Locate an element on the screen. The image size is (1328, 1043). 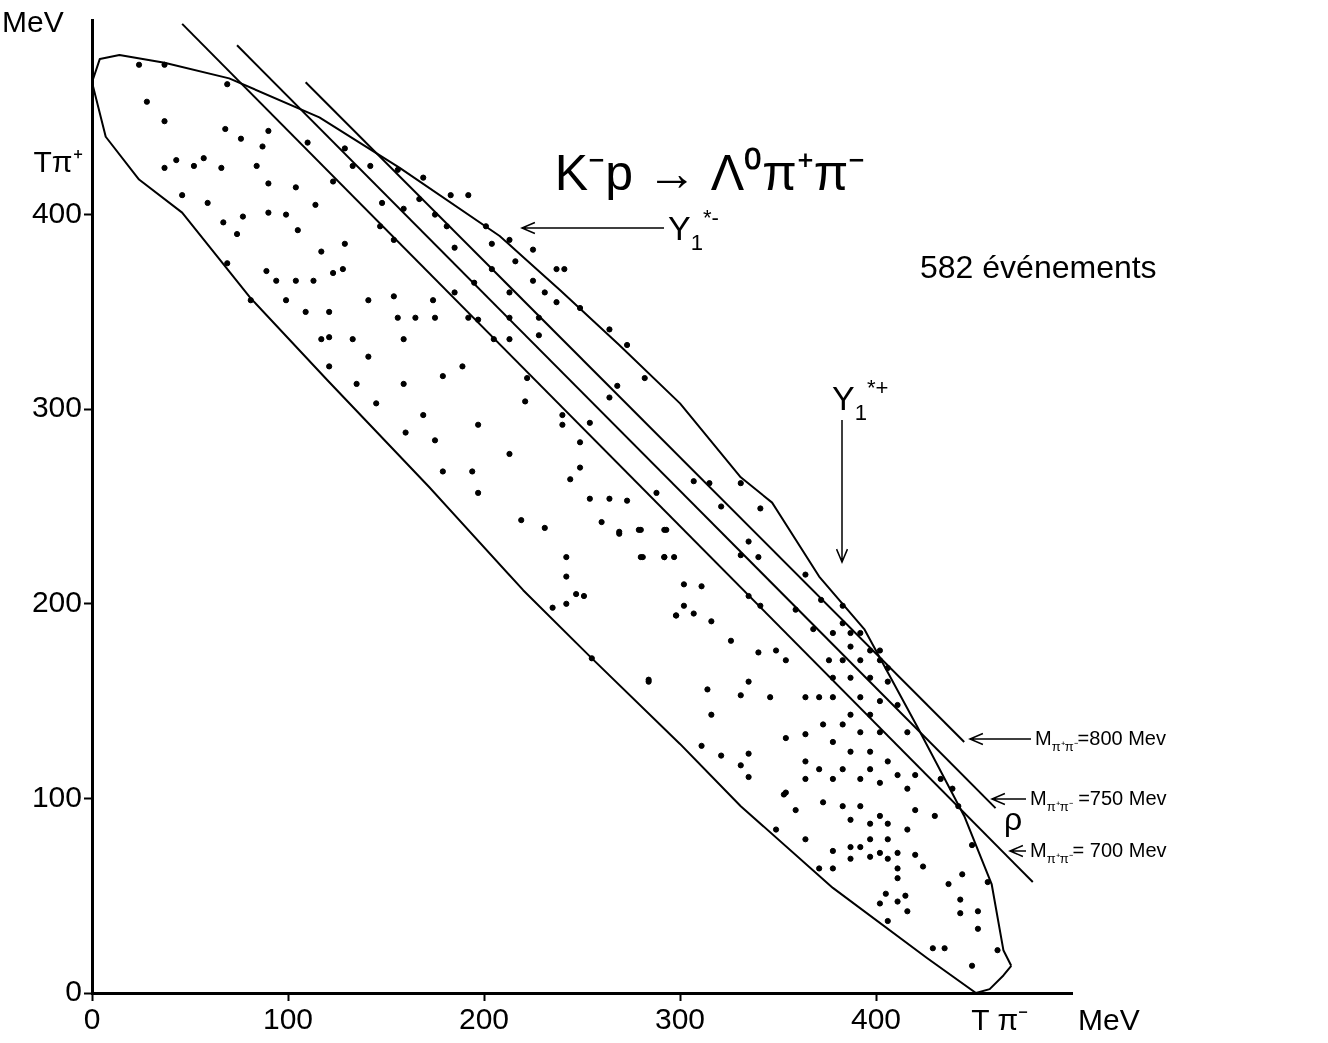
x-tick-label: 200 is located at coordinates (484, 1019).